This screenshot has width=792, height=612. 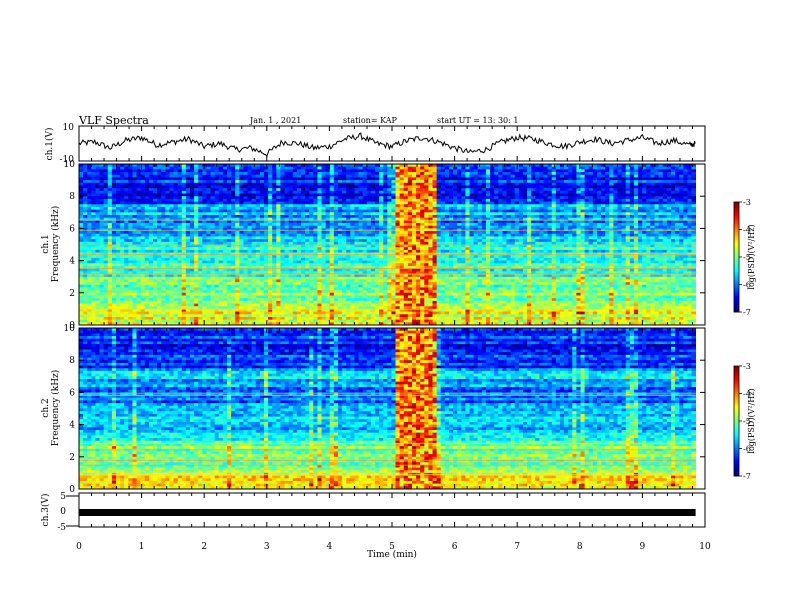 What do you see at coordinates (275, 120) in the screenshot?
I see `date-label: Jan. 1 , 2021` at bounding box center [275, 120].